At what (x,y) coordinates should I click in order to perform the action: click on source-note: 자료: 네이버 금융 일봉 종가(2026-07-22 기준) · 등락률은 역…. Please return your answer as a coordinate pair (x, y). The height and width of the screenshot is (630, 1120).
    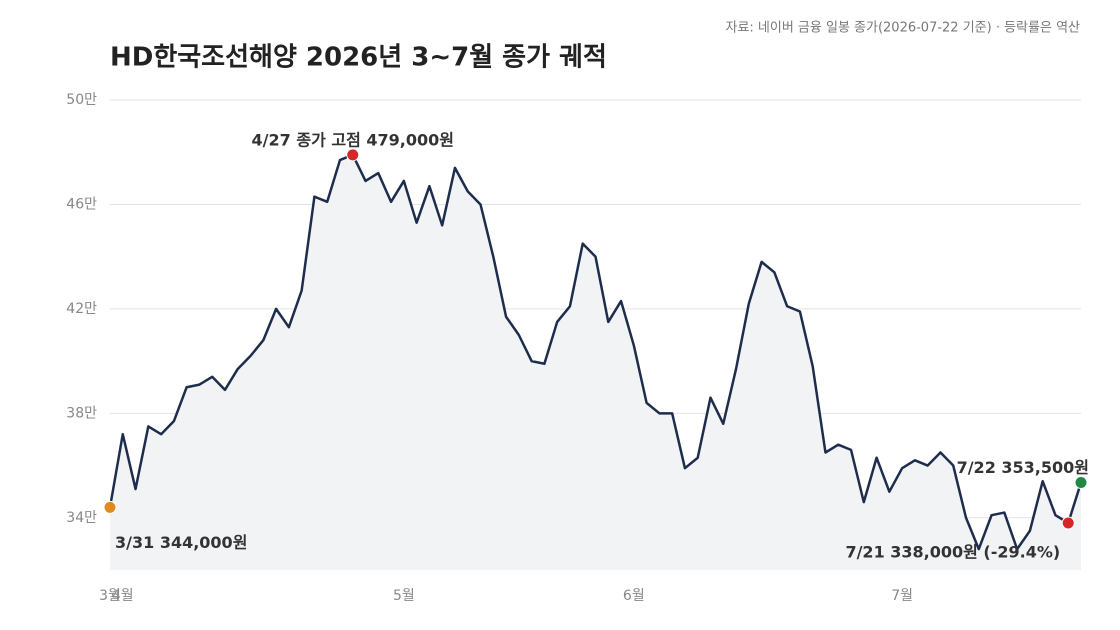
    Looking at the image, I should click on (902, 28).